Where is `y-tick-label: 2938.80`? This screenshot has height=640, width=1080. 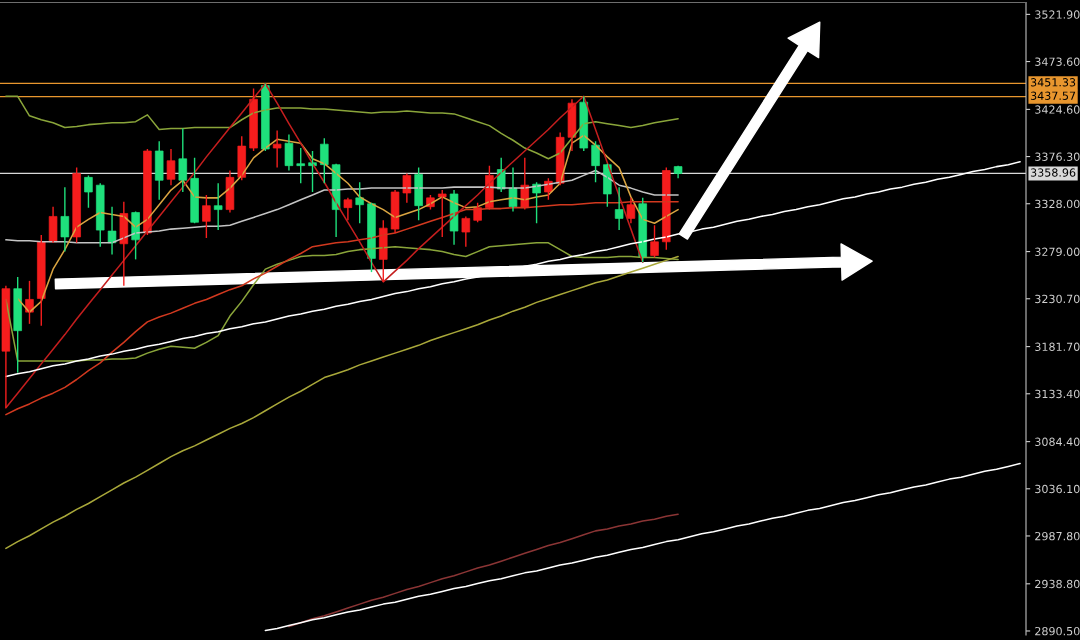
y-tick-label: 2938.80 is located at coordinates (1057, 584).